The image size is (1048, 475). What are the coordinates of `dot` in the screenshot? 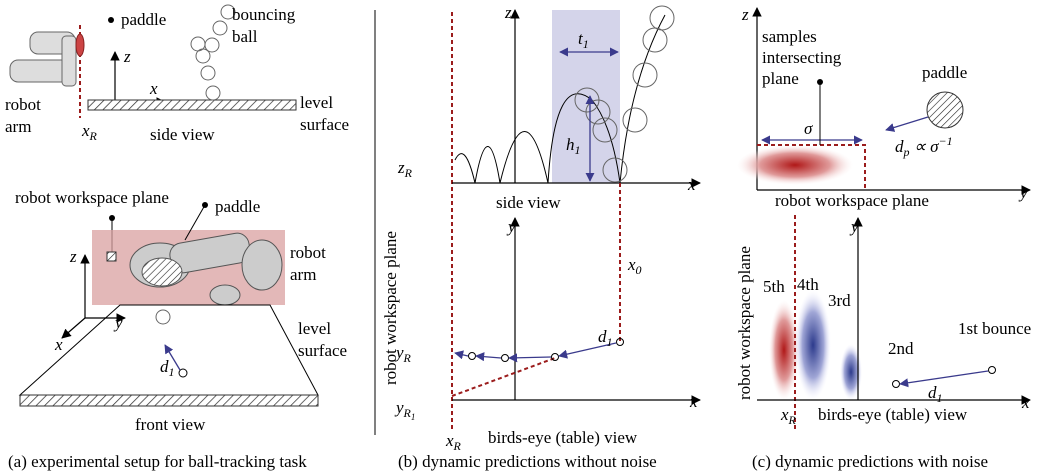 It's located at (111, 20).